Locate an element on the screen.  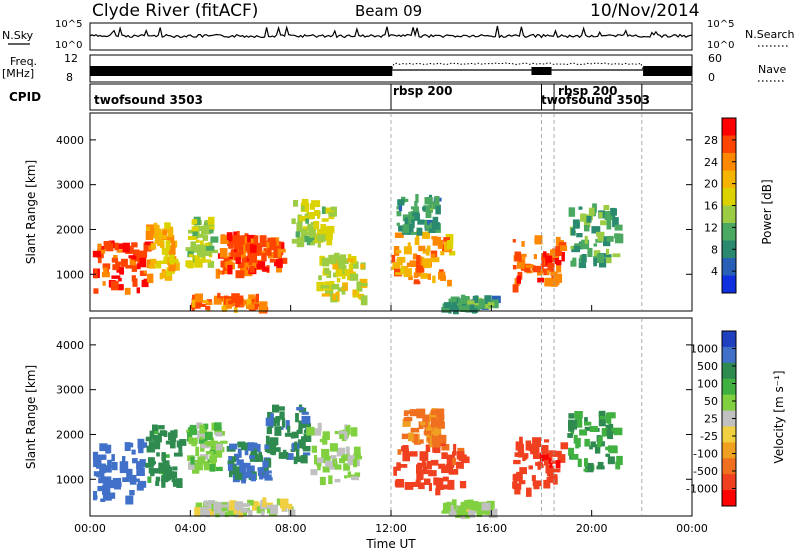
power-colorbar-tick-label: 24 is located at coordinates (711, 162).